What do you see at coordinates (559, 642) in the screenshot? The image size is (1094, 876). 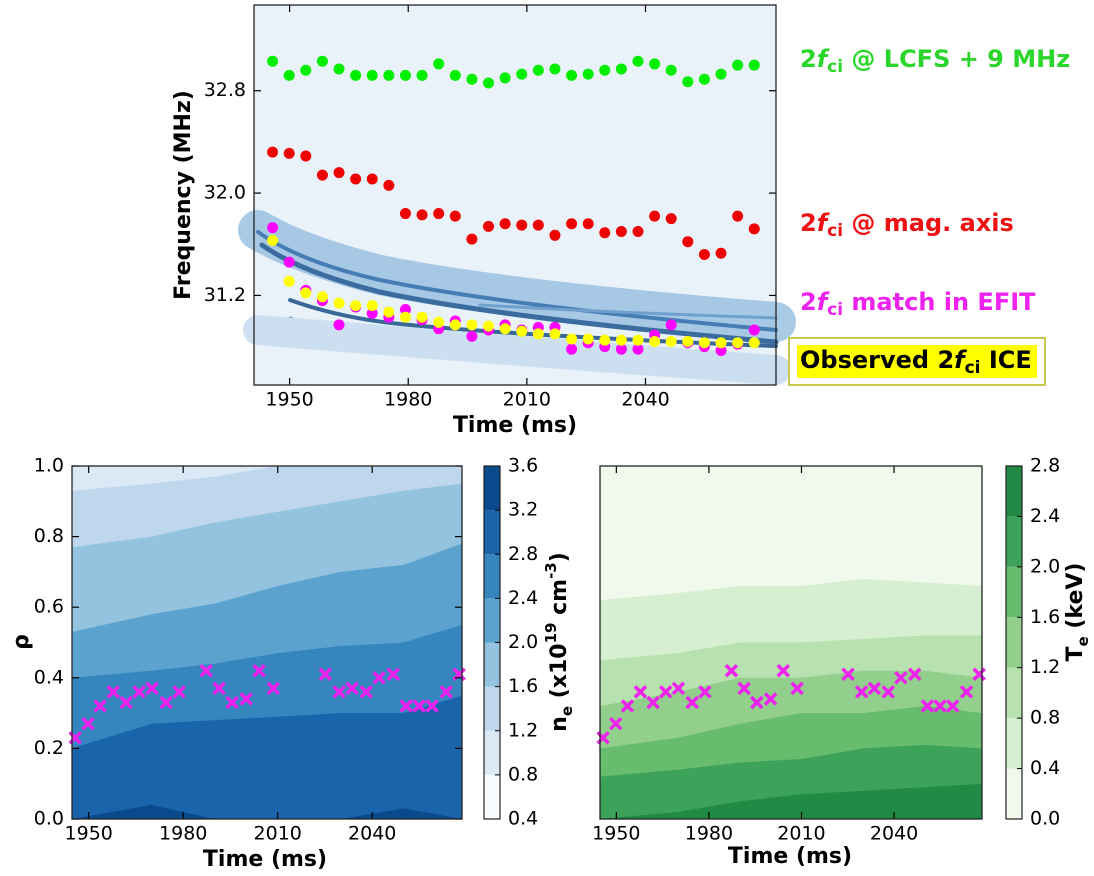 I see `colorbar-label: ne (x1019 cm-3)` at bounding box center [559, 642].